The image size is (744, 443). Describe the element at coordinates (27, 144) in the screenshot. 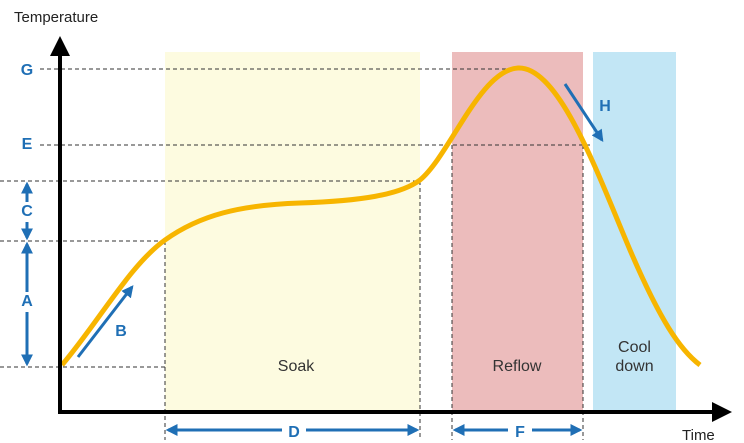

I see `level-label: E` at that location.